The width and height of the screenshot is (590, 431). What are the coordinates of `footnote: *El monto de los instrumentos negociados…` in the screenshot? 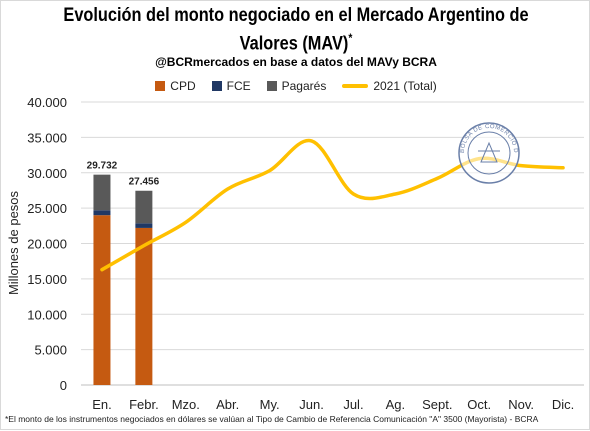 It's located at (271, 419).